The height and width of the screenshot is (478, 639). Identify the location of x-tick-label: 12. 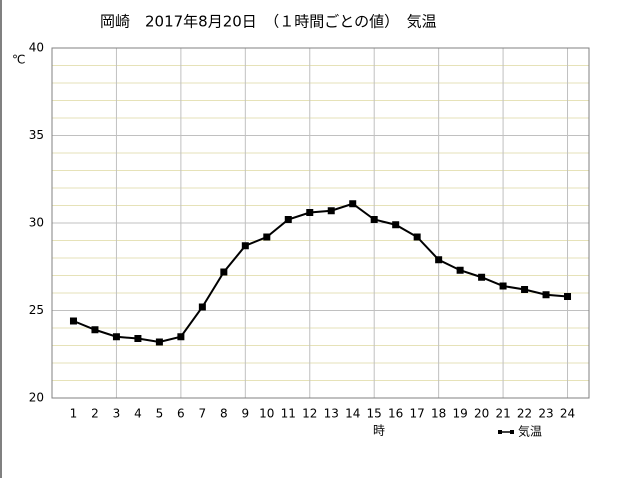
(309, 414).